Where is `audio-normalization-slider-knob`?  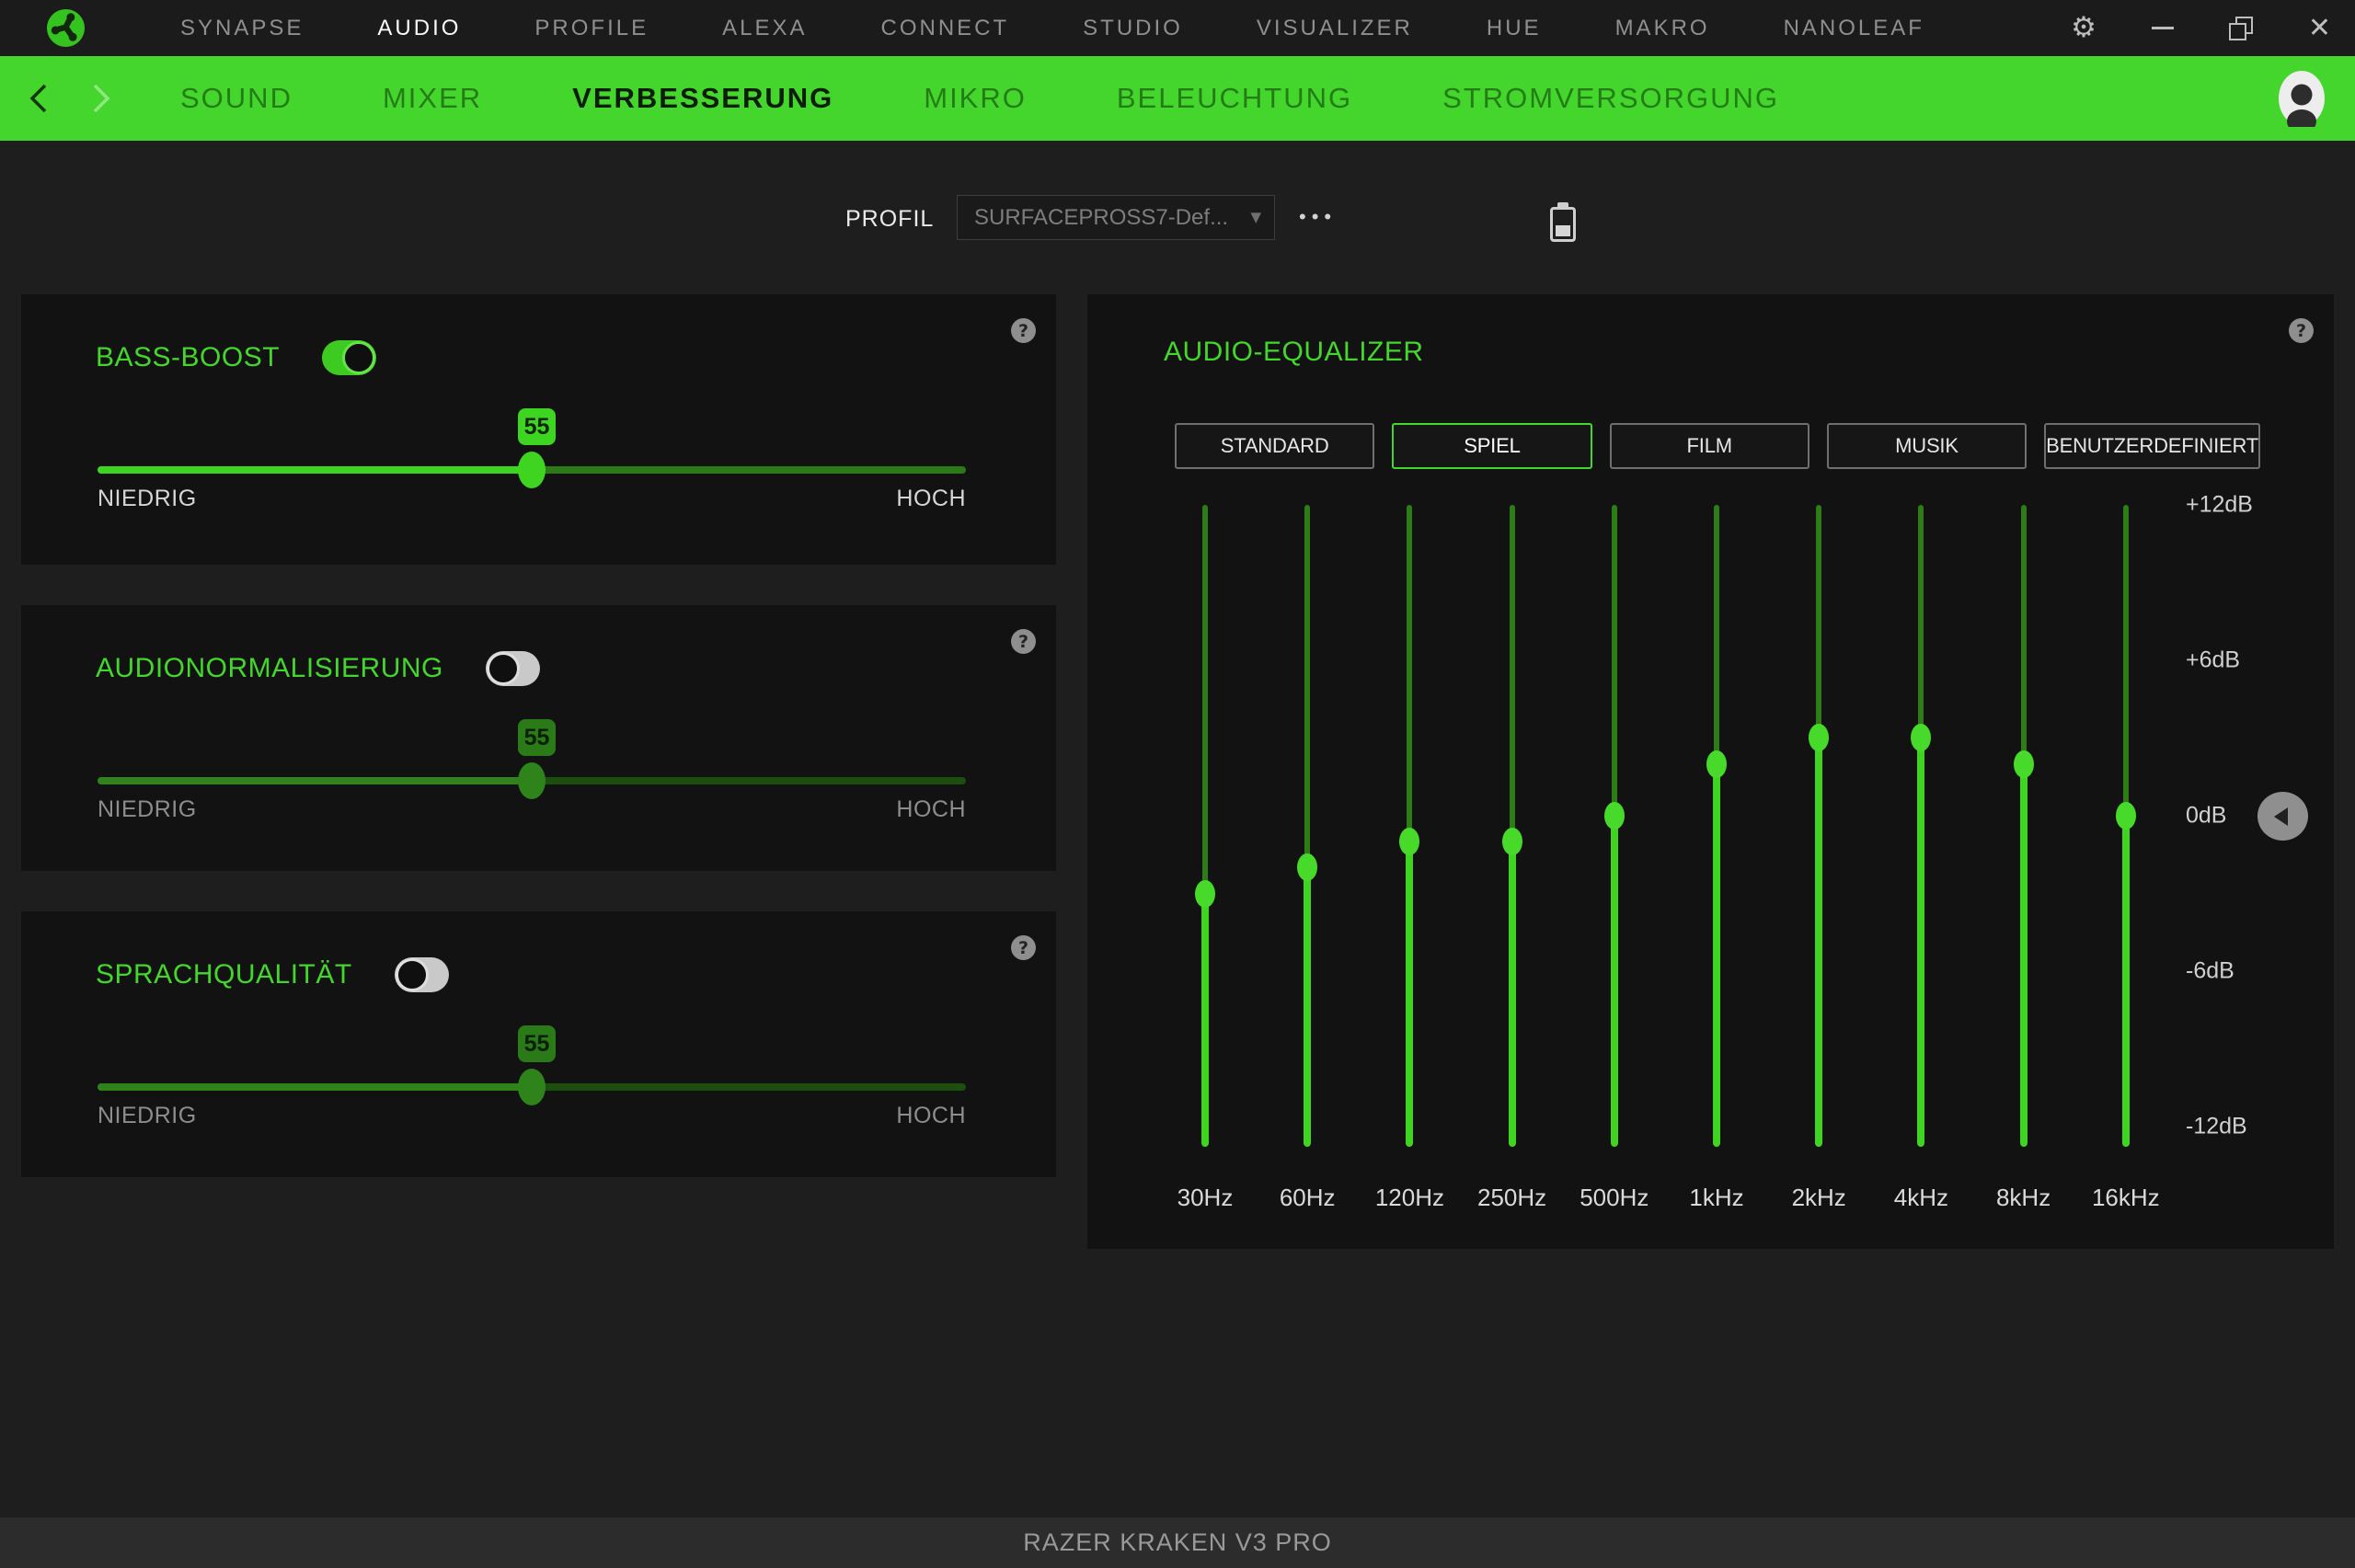 audio-normalization-slider-knob is located at coordinates (532, 780).